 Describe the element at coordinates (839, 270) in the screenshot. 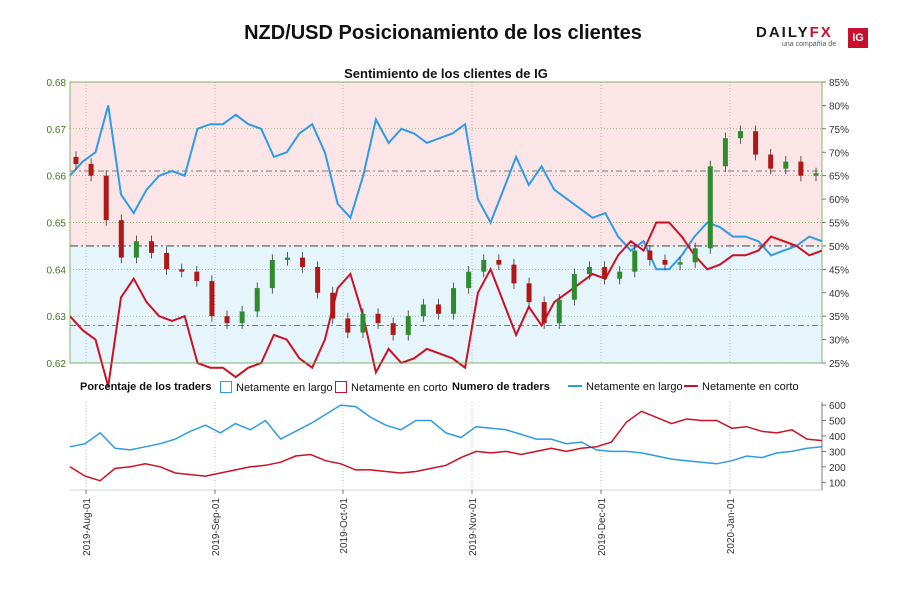

I see `y-right-tick-label: 45%` at that location.